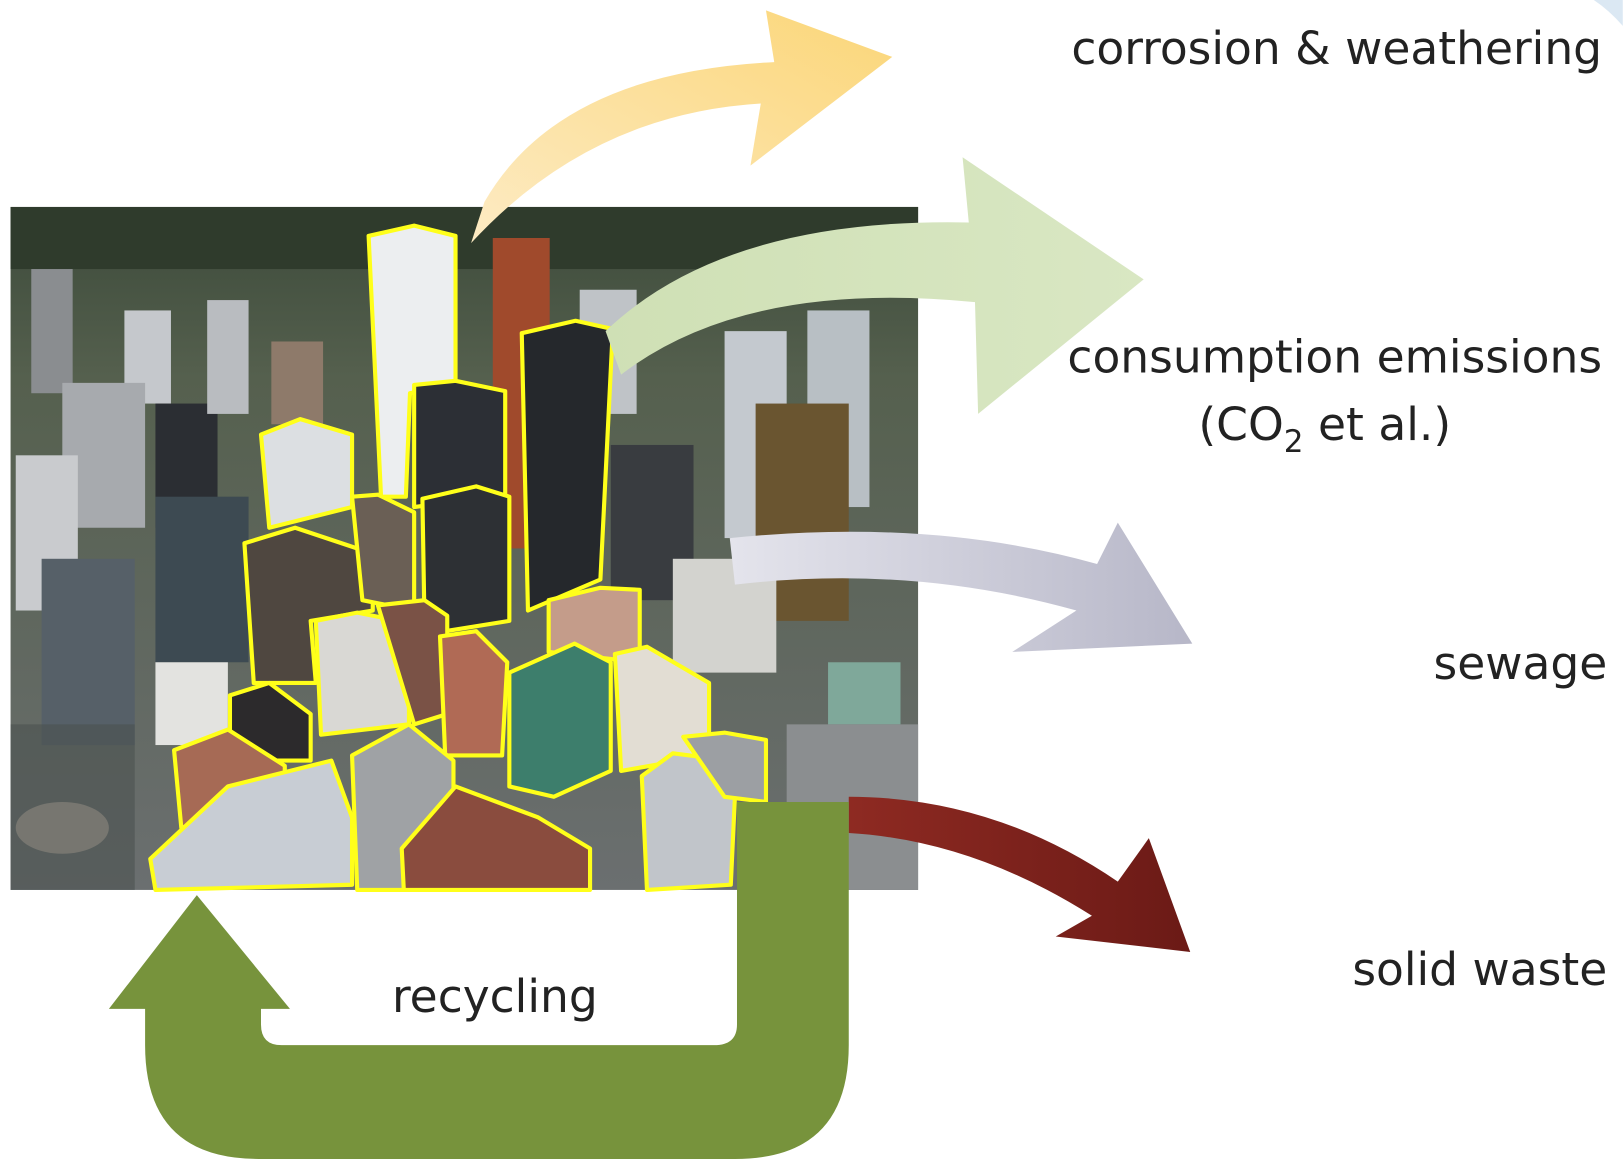 Image resolution: width=1623 pixels, height=1160 pixels. I want to click on arrow-recycling, so click(478, 980).